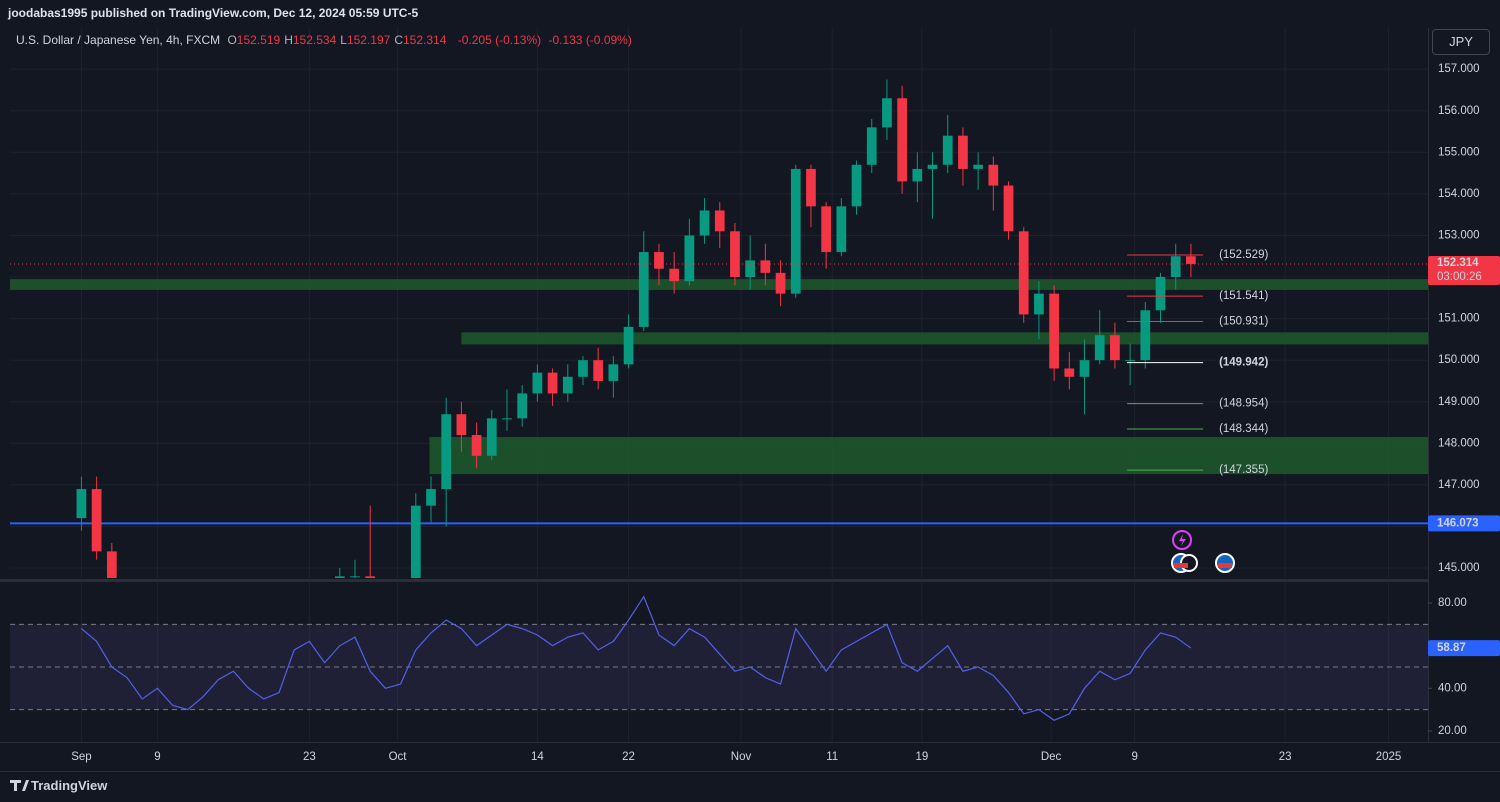  What do you see at coordinates (832, 757) in the screenshot?
I see `x-tick-label: 11` at bounding box center [832, 757].